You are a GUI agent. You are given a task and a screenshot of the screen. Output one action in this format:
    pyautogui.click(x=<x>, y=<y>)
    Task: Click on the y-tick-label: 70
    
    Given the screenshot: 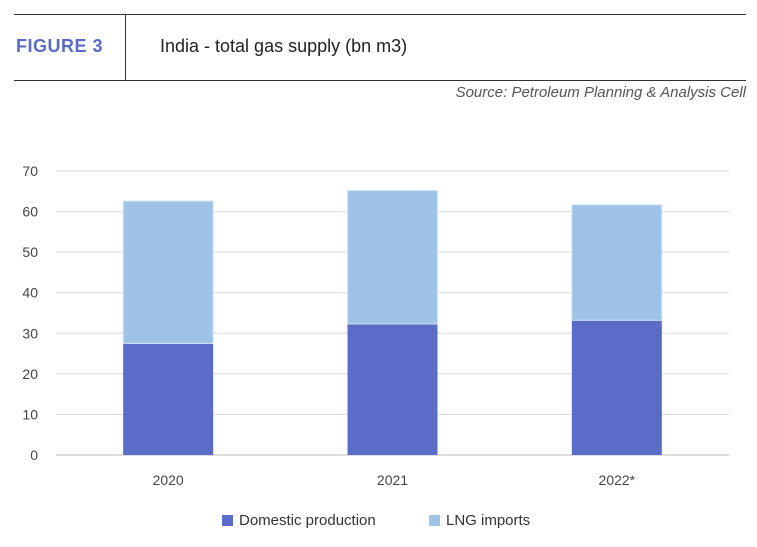 What is the action you would take?
    pyautogui.click(x=30, y=171)
    